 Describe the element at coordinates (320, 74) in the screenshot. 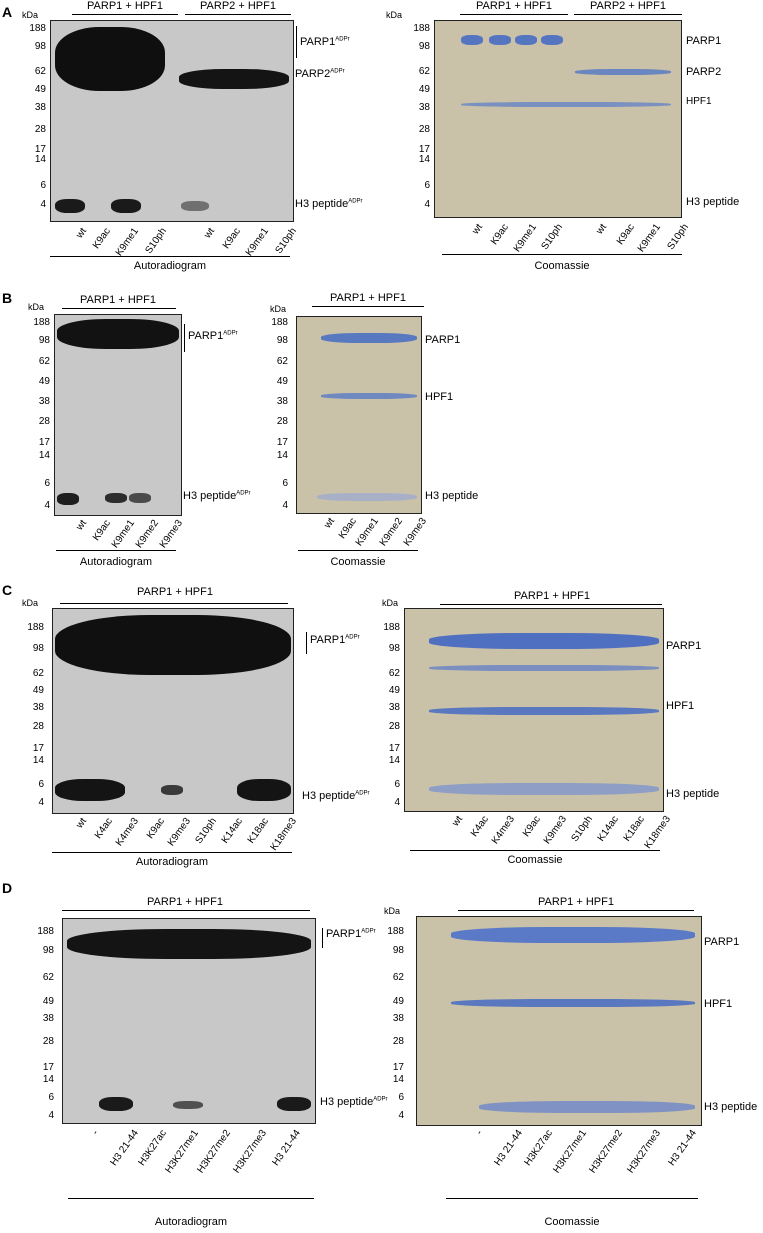

I see `band-label-parp2: PARP2ADPr` at that location.